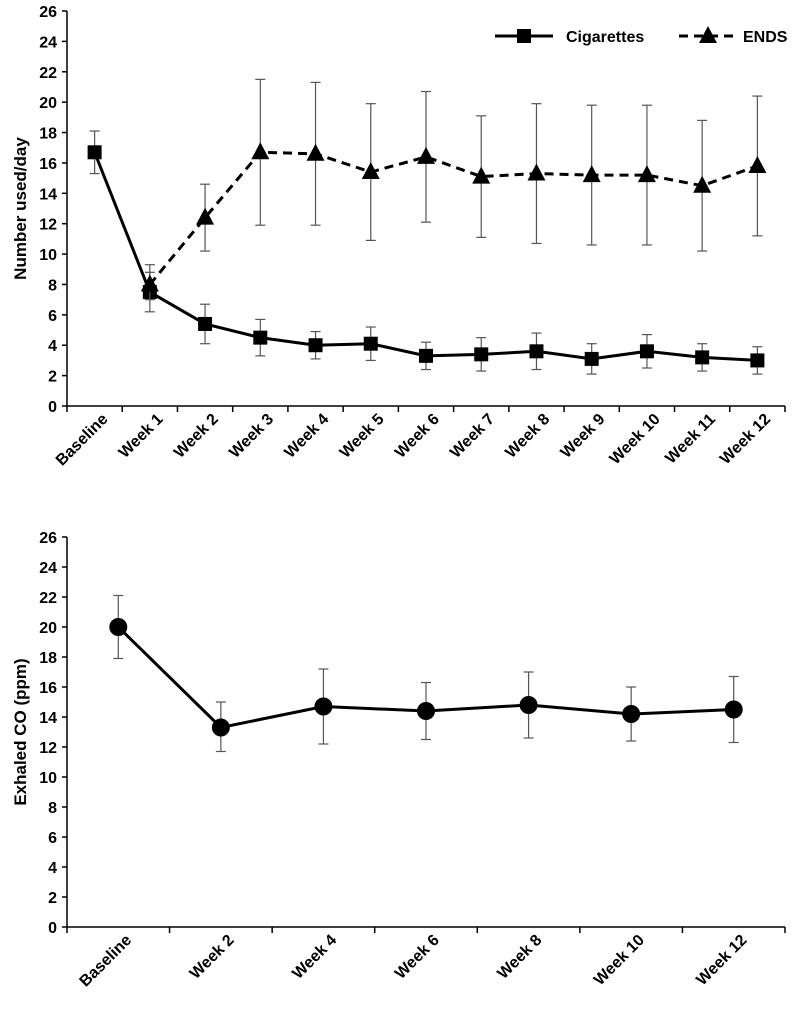  What do you see at coordinates (708, 34) in the screenshot?
I see `legend-marker-ends` at bounding box center [708, 34].